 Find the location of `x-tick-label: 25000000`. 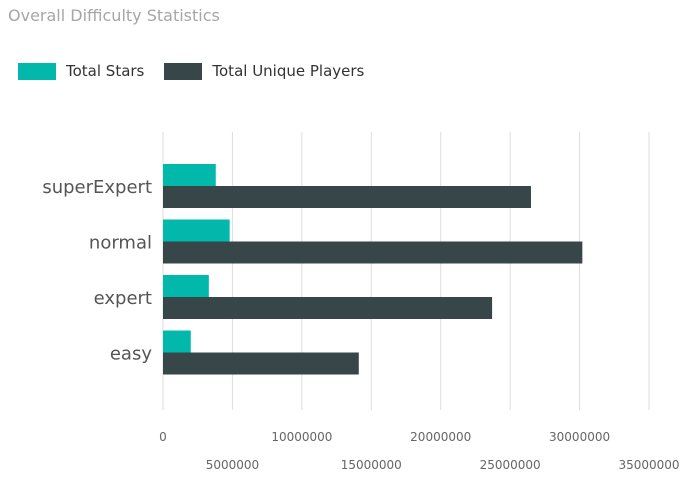

x-tick-label: 25000000 is located at coordinates (510, 465).